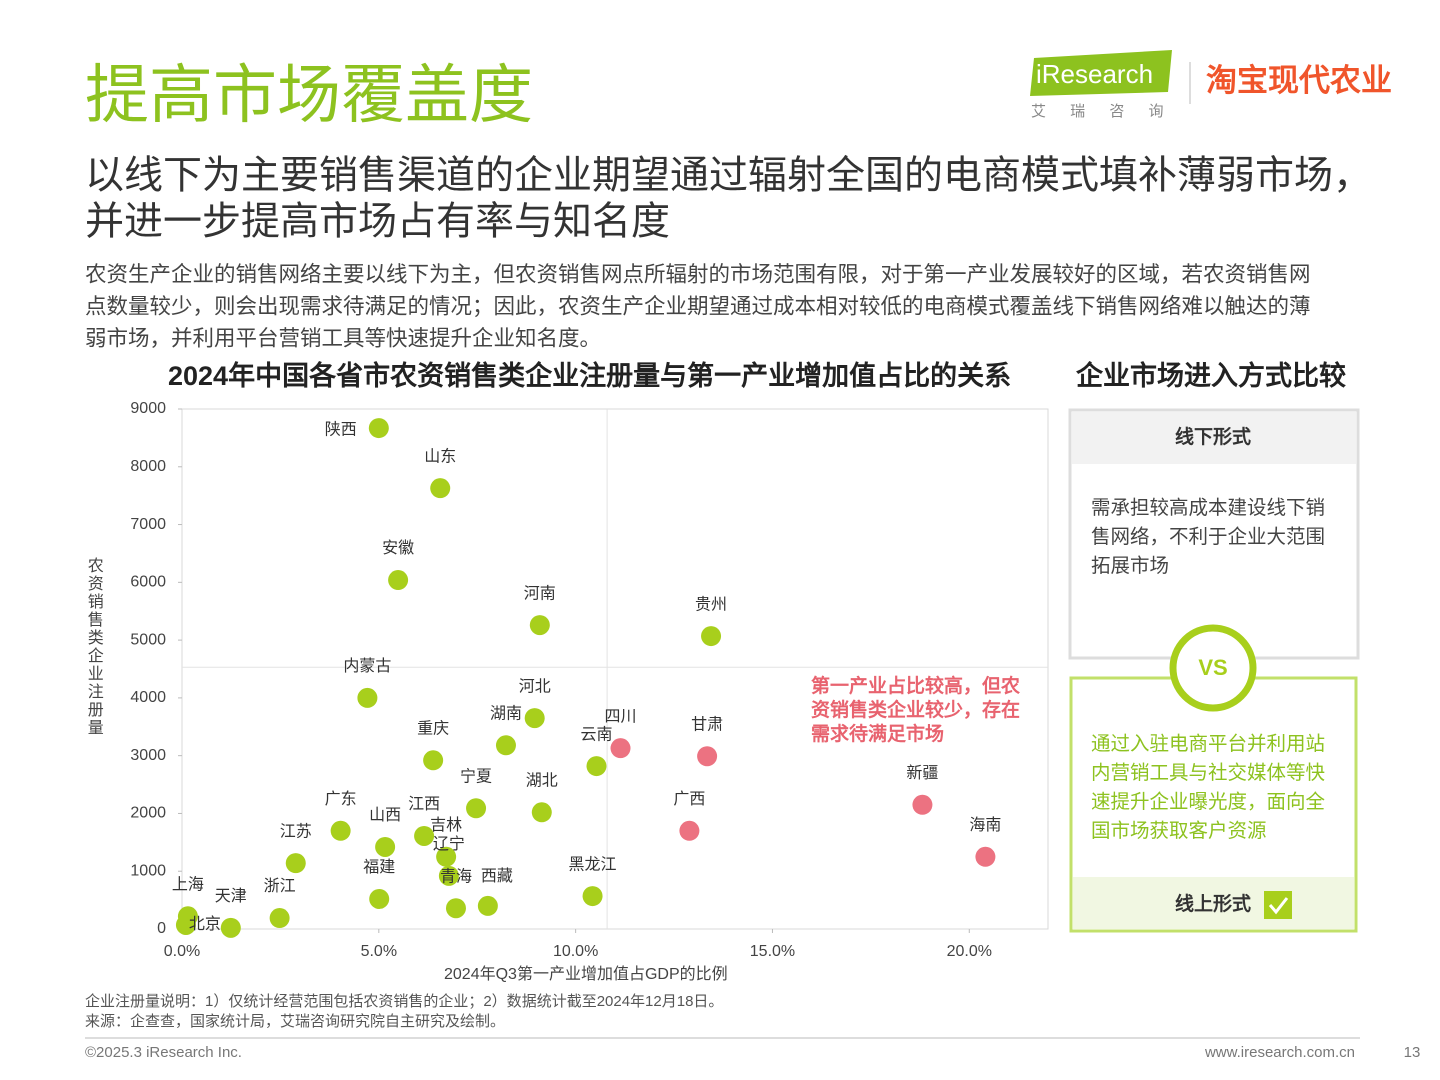  I want to click on point-label: 云南, so click(596, 734).